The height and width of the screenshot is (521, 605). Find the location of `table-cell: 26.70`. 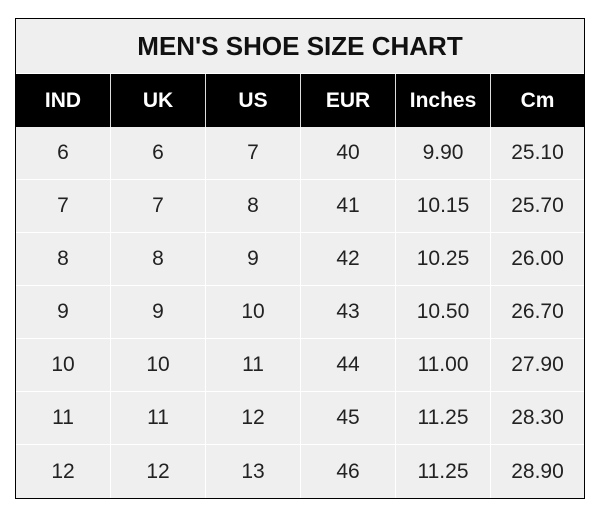

table-cell: 26.70 is located at coordinates (537, 312).